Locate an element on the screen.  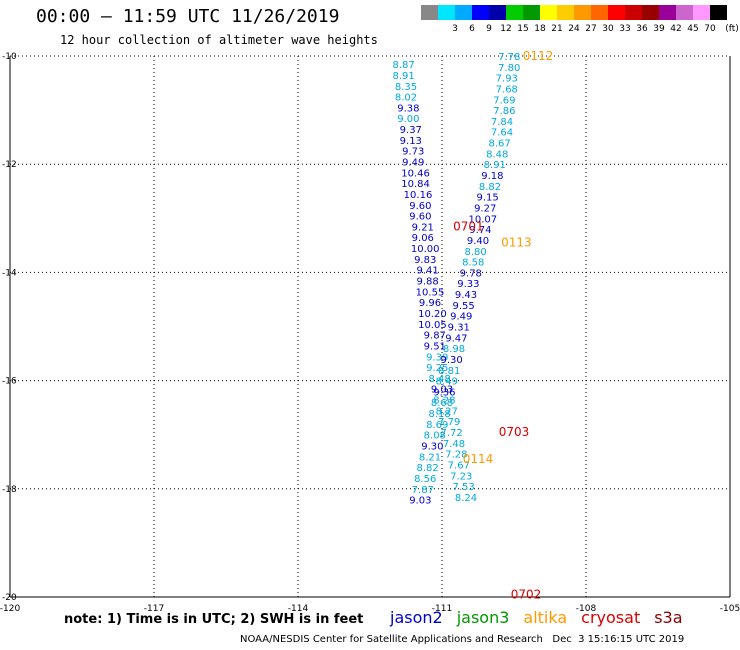
wave-height-point: 9.78 is located at coordinates (471, 273).